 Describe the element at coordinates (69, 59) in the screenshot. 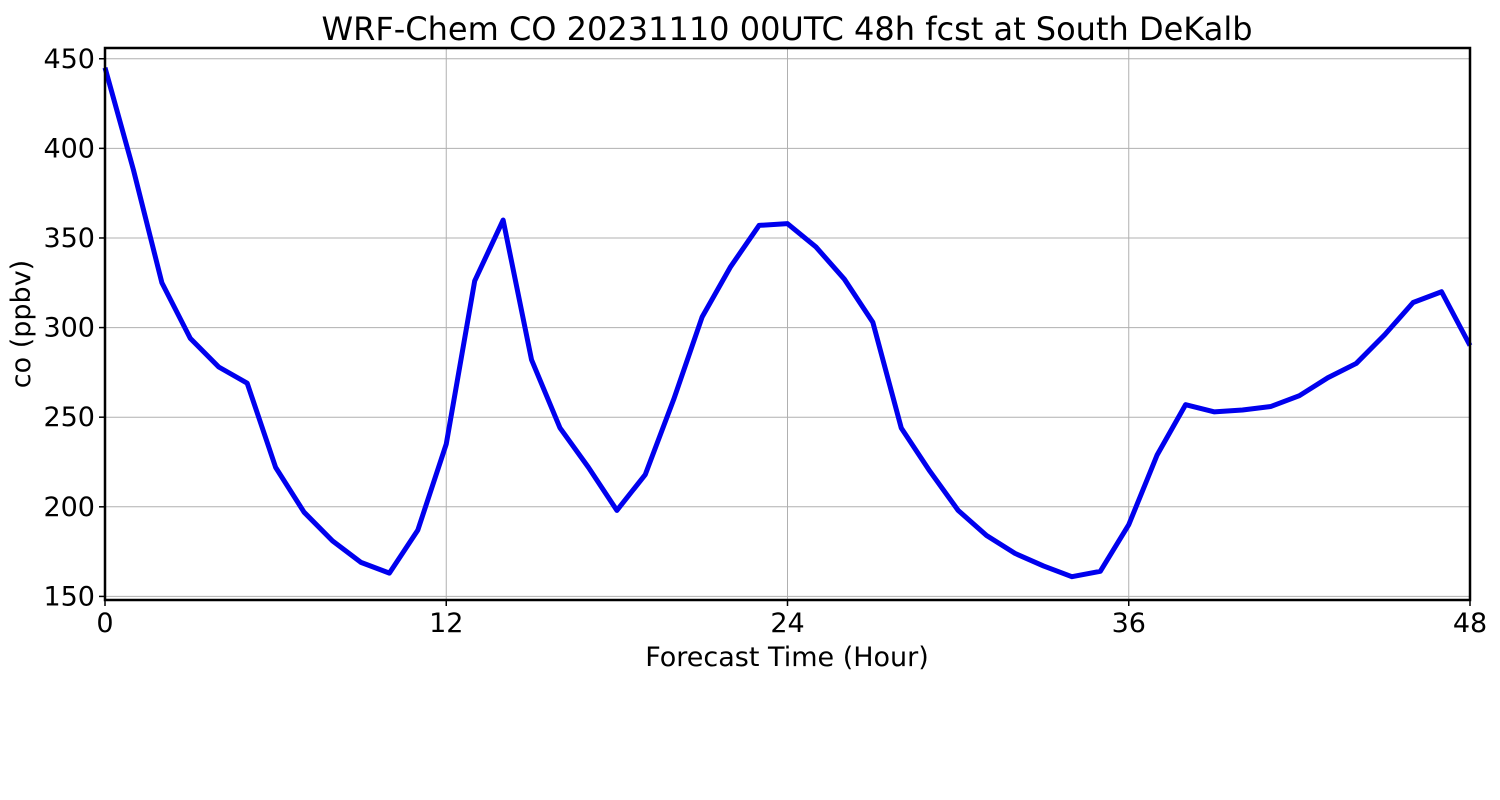

I see `y-tick-label: 450` at that location.